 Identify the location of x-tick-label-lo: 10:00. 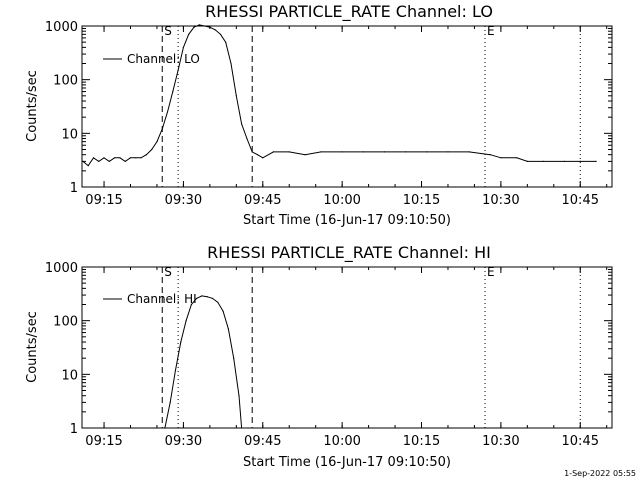
(341, 200).